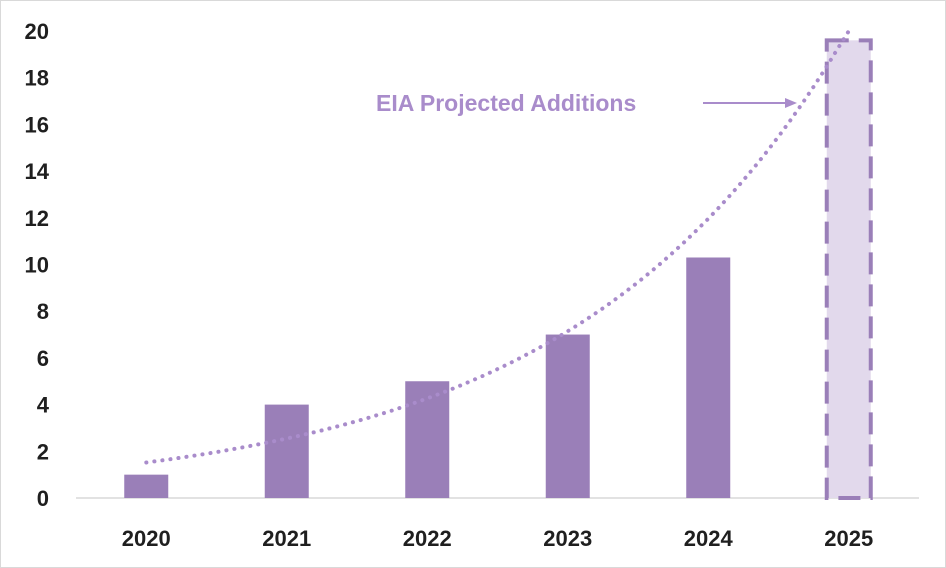 The width and height of the screenshot is (946, 568). What do you see at coordinates (37, 78) in the screenshot?
I see `y-tick-label: 18` at bounding box center [37, 78].